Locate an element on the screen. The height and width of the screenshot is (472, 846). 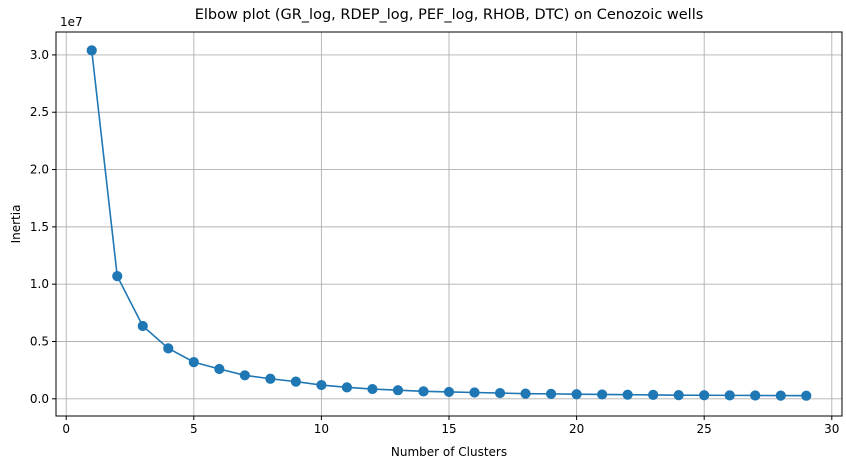
y-tick-label: 2.5 is located at coordinates (39, 112).